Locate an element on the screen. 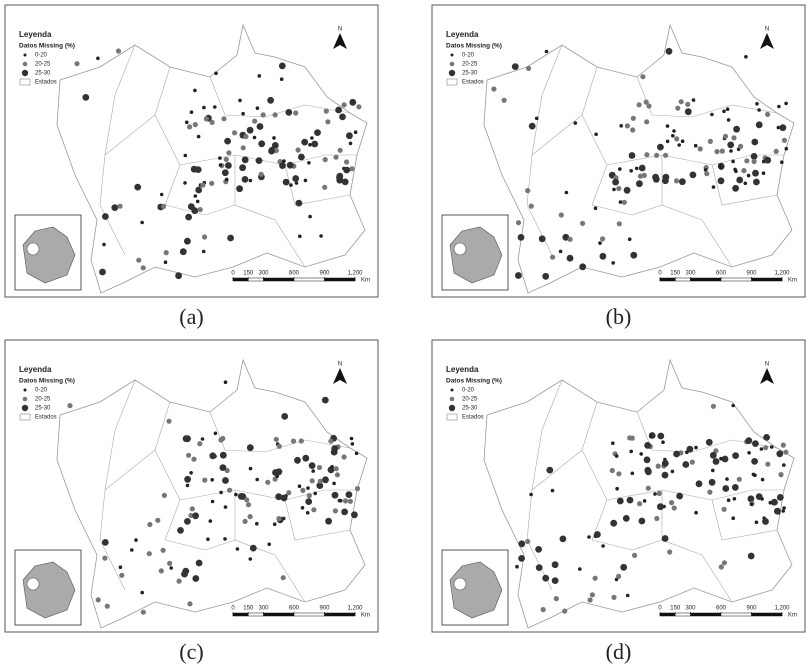 The width and height of the screenshot is (812, 665). scale-label: 0 is located at coordinates (233, 609).